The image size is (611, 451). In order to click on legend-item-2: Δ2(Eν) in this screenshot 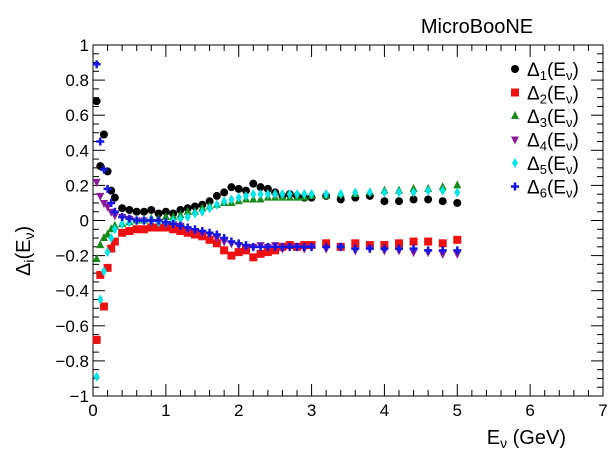, I will do `click(545, 95)`.